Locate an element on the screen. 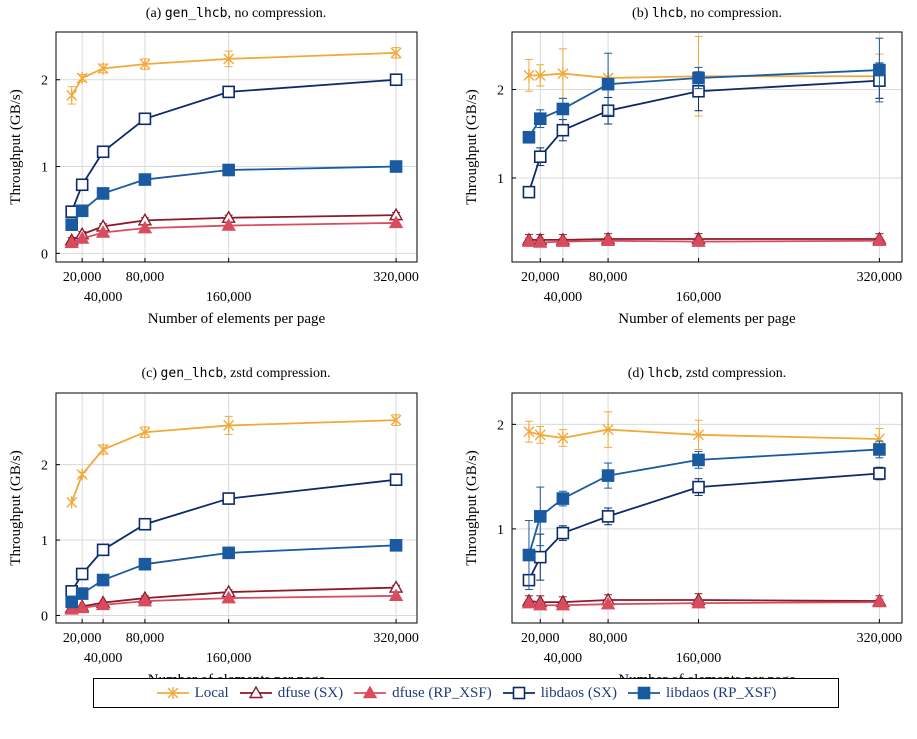 Image resolution: width=917 pixels, height=739 pixels. chart-title-code: lhcb is located at coordinates (663, 373).